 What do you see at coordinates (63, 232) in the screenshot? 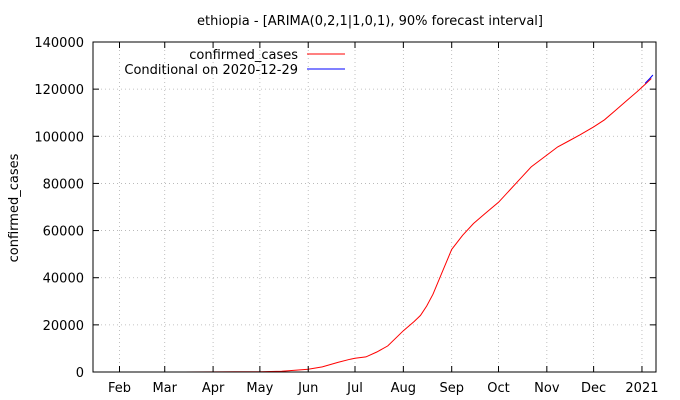
I see `y-tick-label: 60000` at bounding box center [63, 232].